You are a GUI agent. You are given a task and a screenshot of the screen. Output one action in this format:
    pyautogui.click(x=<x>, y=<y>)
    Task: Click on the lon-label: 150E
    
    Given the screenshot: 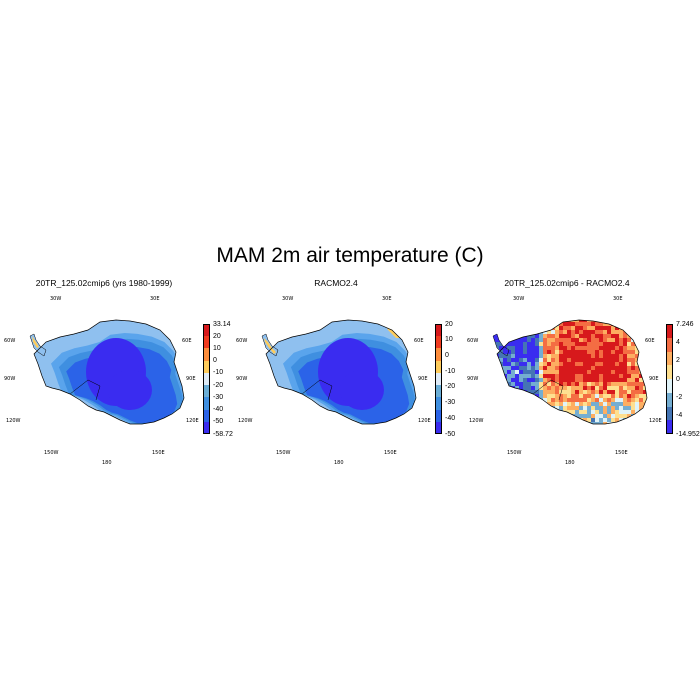 What is the action you would take?
    pyautogui.click(x=621, y=453)
    